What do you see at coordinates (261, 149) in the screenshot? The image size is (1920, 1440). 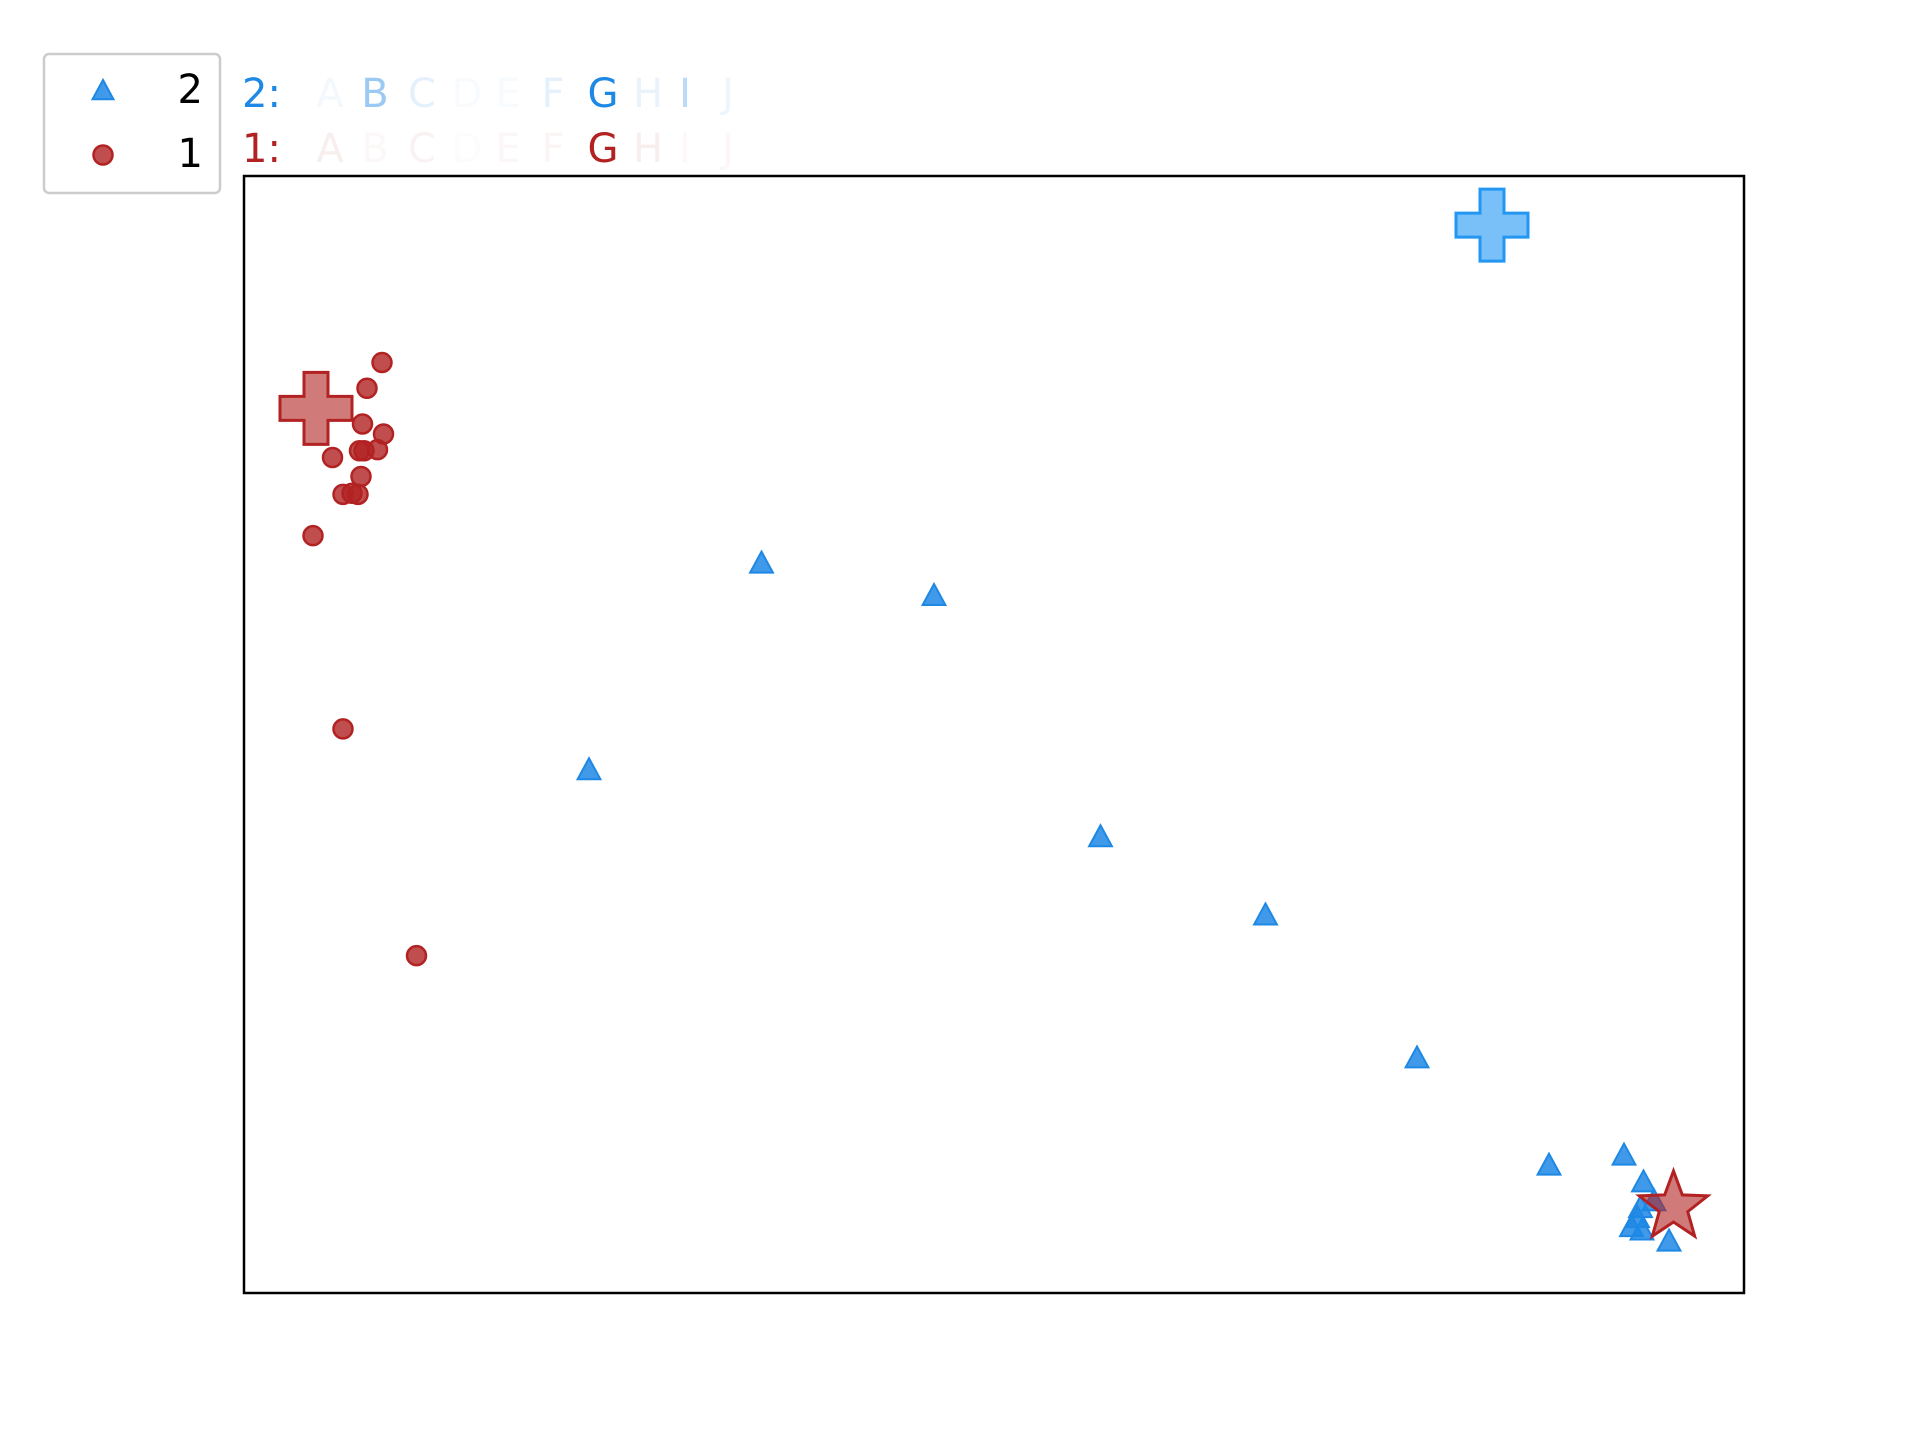 I see `letter-row-prefix: 1:` at bounding box center [261, 149].